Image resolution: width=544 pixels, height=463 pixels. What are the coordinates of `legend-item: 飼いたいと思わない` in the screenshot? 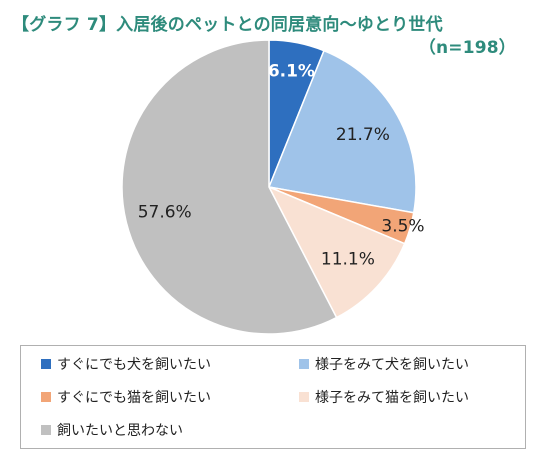 It's located at (112, 430).